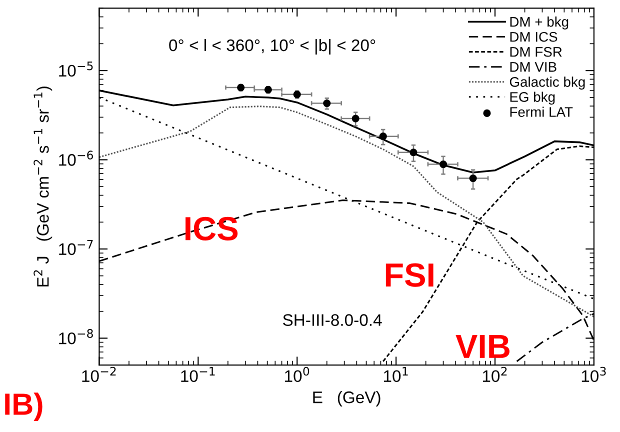 This screenshot has height=432, width=620. What do you see at coordinates (76, 69) in the screenshot?
I see `y-tick-label: 10$^{−5}$` at bounding box center [76, 69].